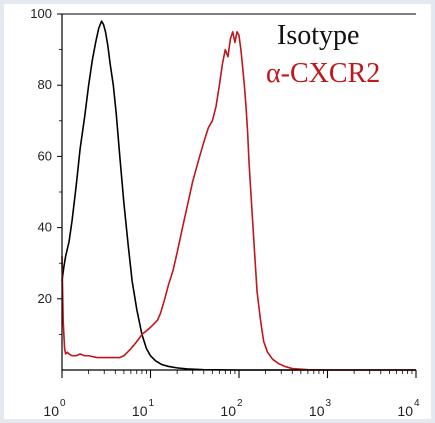 This screenshot has width=435, height=423. What do you see at coordinates (41, 13) in the screenshot?
I see `y-tick-label: 100` at bounding box center [41, 13].